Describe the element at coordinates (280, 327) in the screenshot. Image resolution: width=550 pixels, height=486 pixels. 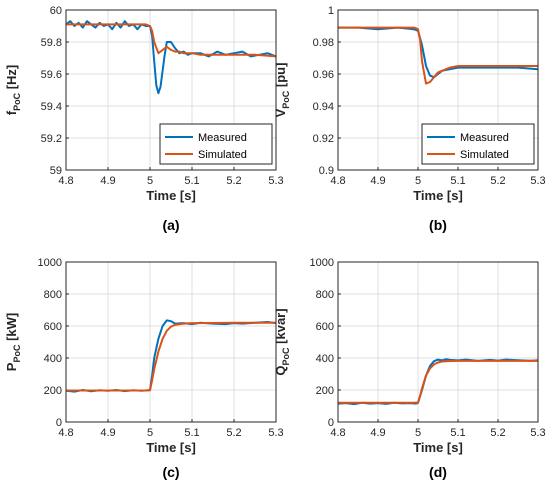
I see `y-axis-label-unit: [kvar]` at that location.